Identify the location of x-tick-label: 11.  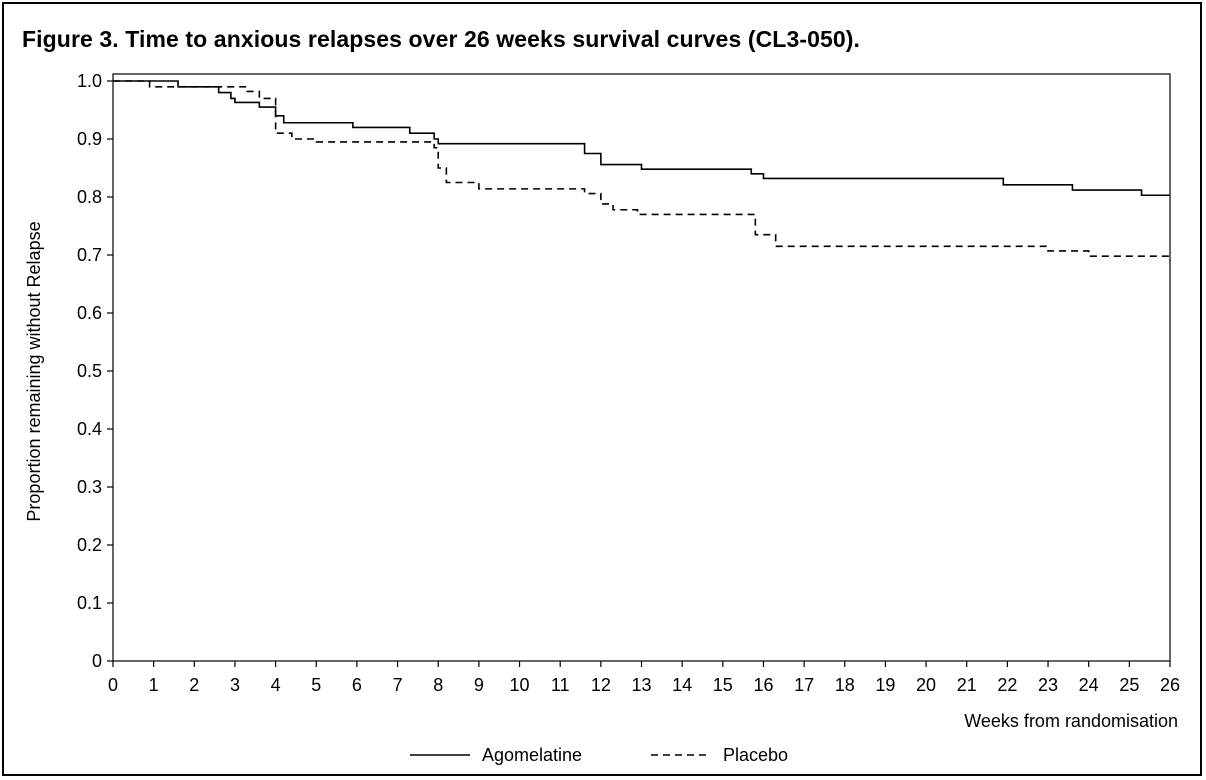
(560, 685).